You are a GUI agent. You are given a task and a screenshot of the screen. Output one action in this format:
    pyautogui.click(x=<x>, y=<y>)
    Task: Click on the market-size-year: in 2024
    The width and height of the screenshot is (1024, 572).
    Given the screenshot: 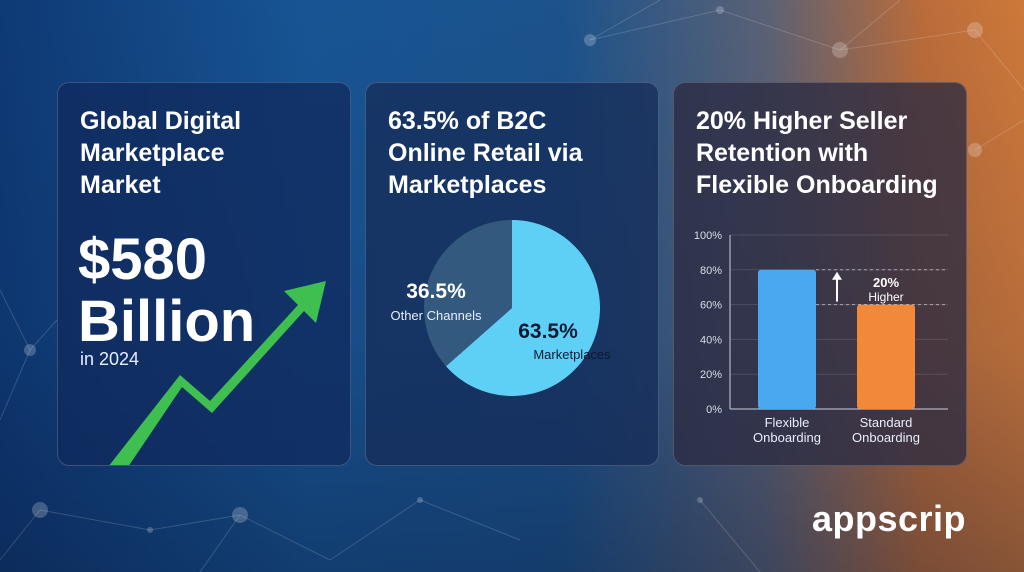 What is the action you would take?
    pyautogui.click(x=110, y=359)
    